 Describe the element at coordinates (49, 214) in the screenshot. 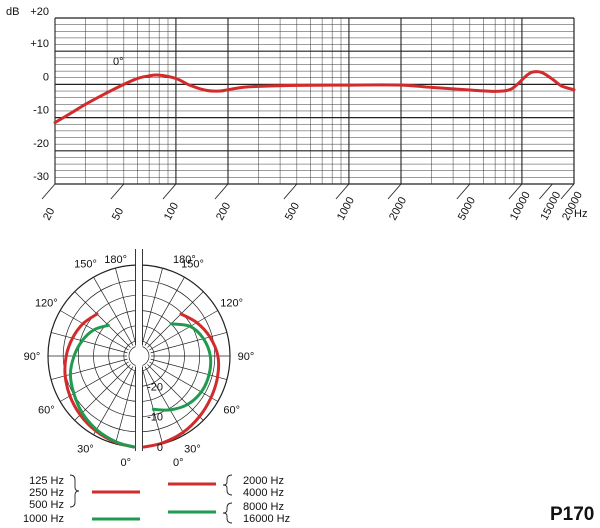

I see `x-tick-label: 20` at that location.